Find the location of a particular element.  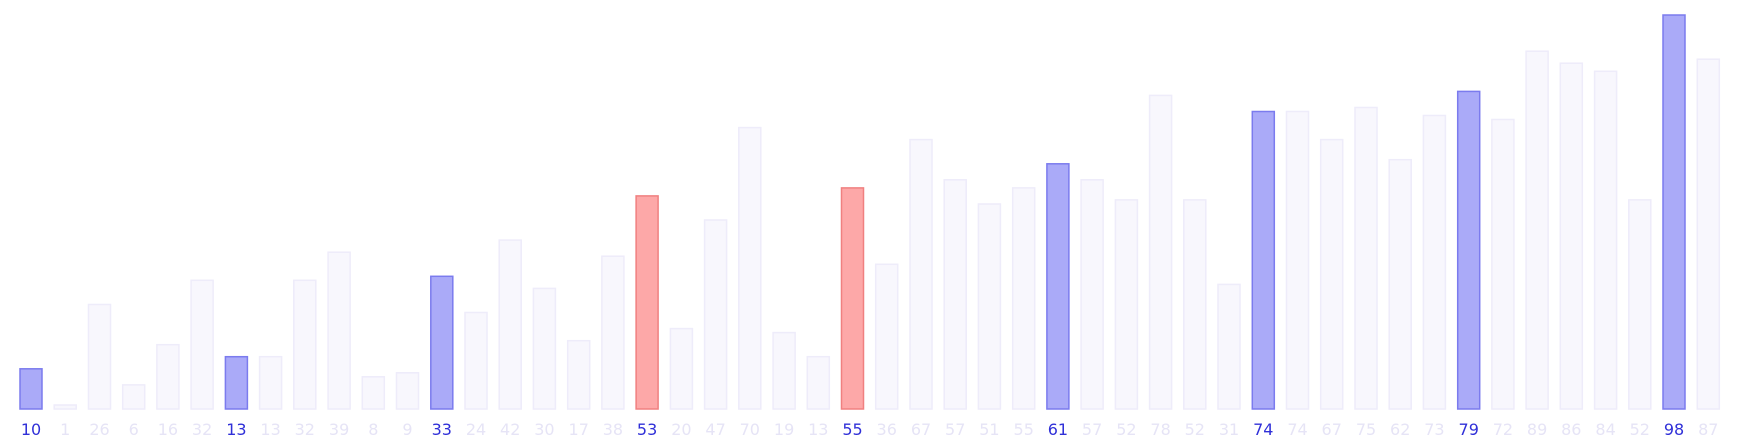

tick-label-31: 57 is located at coordinates (1092, 429).